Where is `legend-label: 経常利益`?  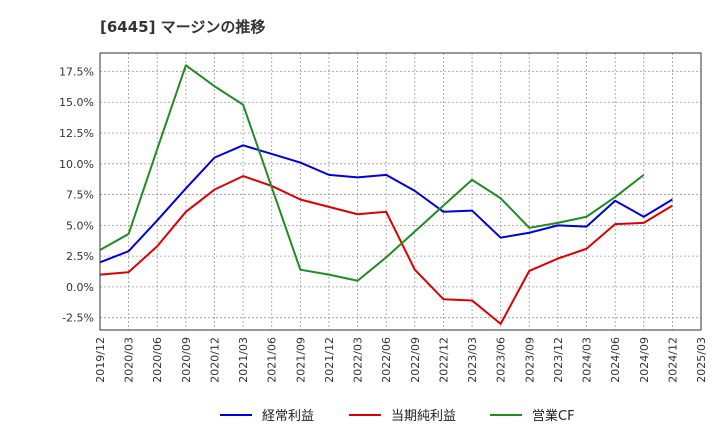 legend-label: 経常利益 is located at coordinates (288, 416).